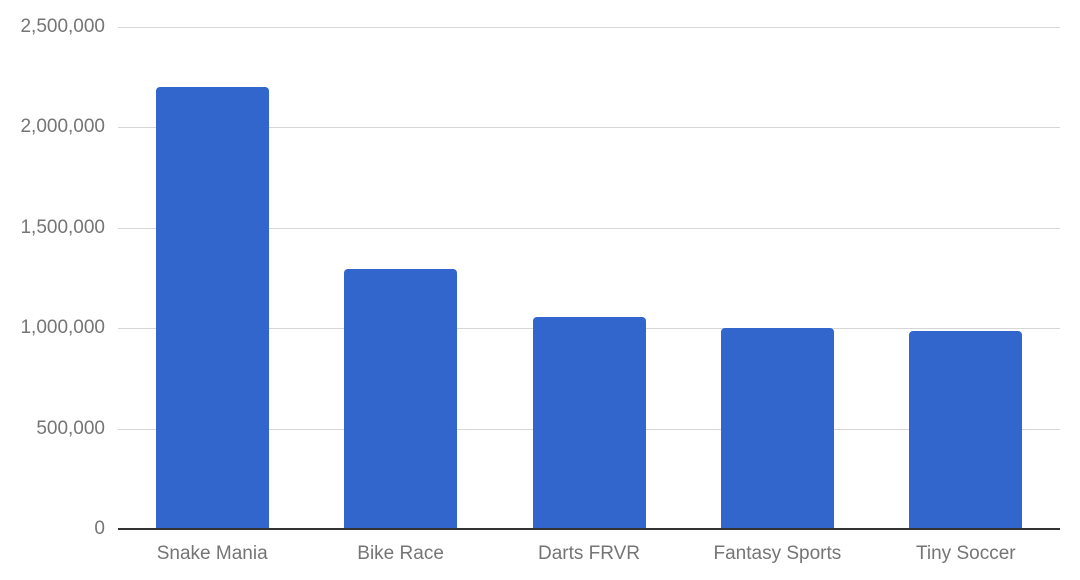 The image size is (1080, 580). Describe the element at coordinates (70, 428) in the screenshot. I see `y-axis-tick-label: 500,000` at that location.